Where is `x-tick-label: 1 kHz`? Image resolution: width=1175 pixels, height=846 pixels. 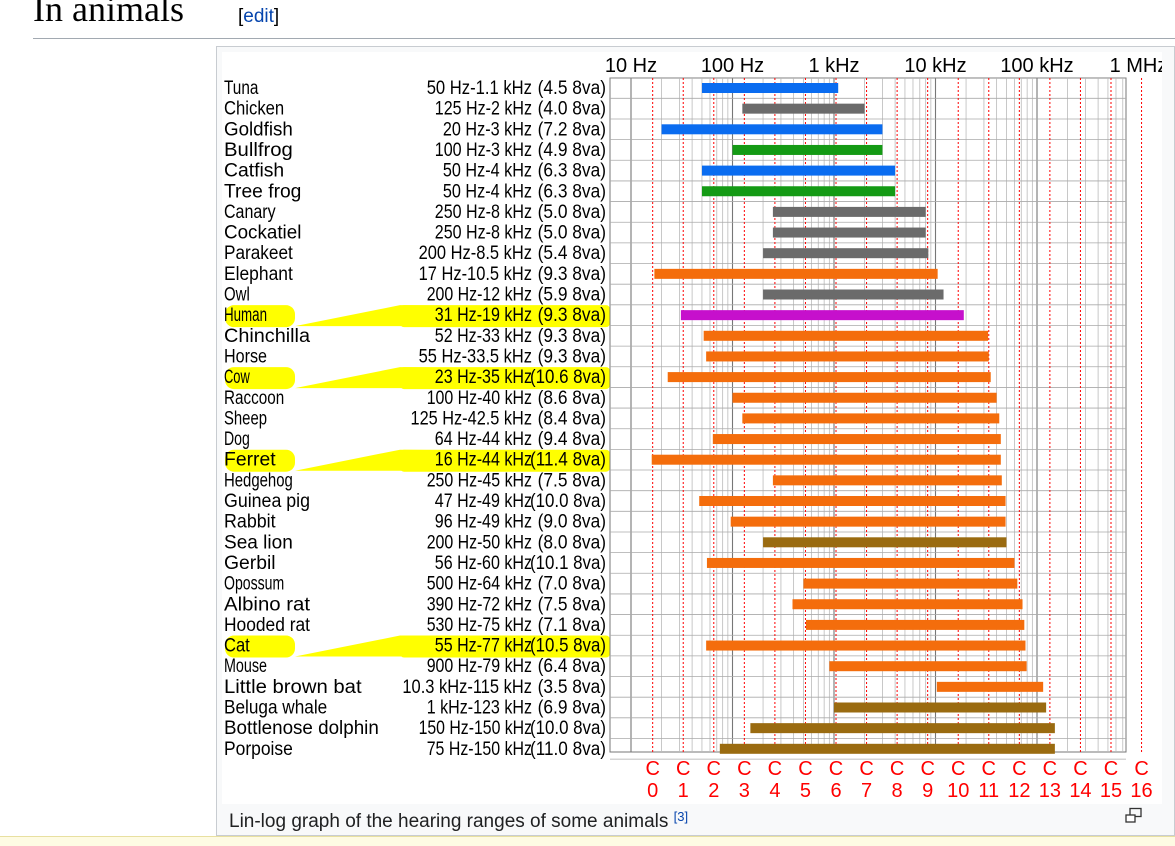
x-tick-label: 1 kHz is located at coordinates (833, 66).